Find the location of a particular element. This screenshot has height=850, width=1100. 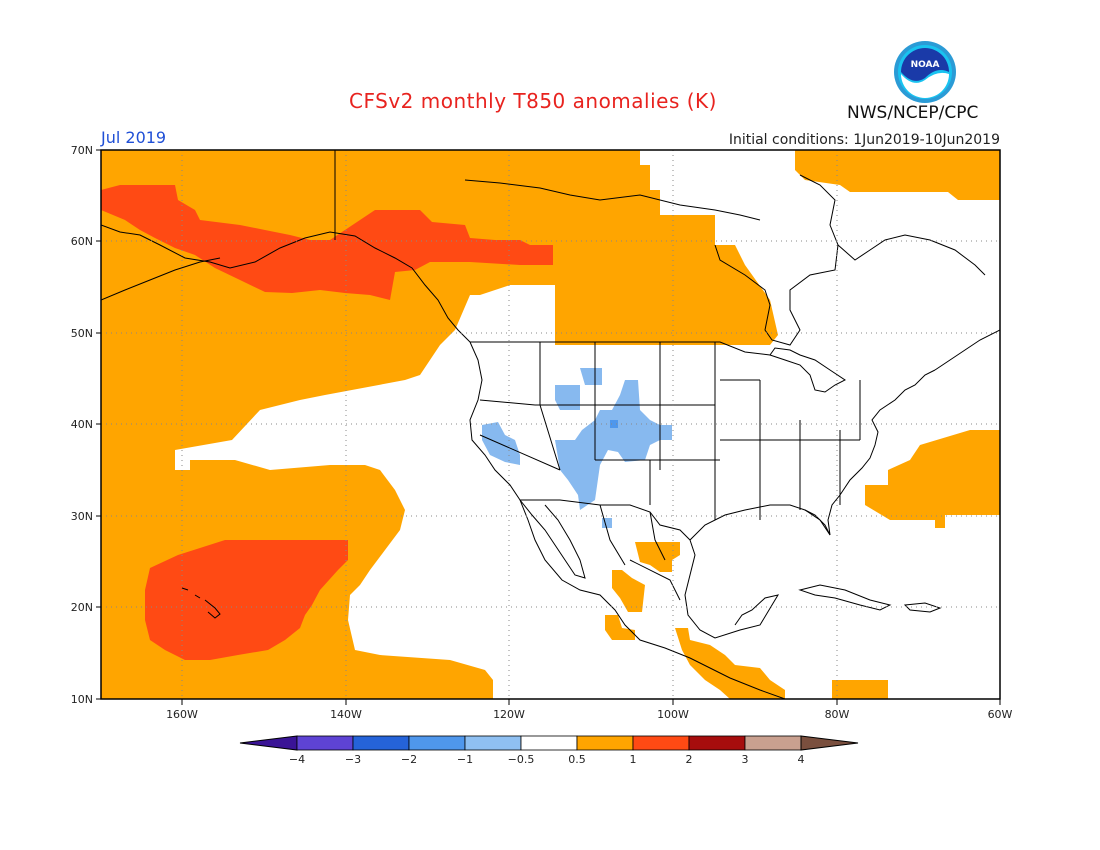

arctic-orange is located at coordinates (897, 175).